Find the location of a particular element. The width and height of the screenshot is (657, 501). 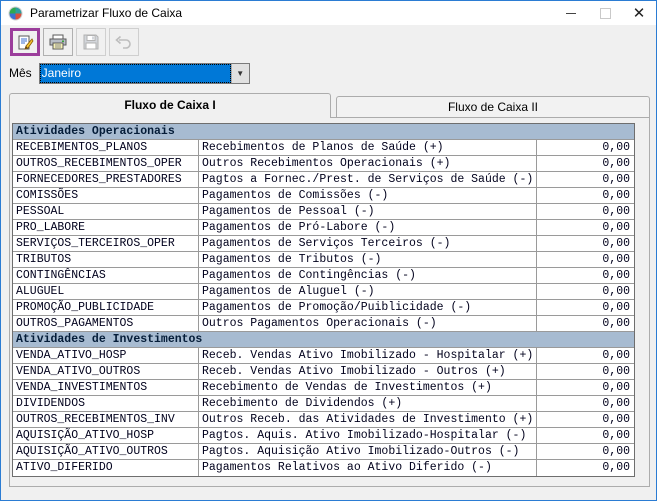

row-code: VENDA_INVESTIMENTOS is located at coordinates (106, 387).